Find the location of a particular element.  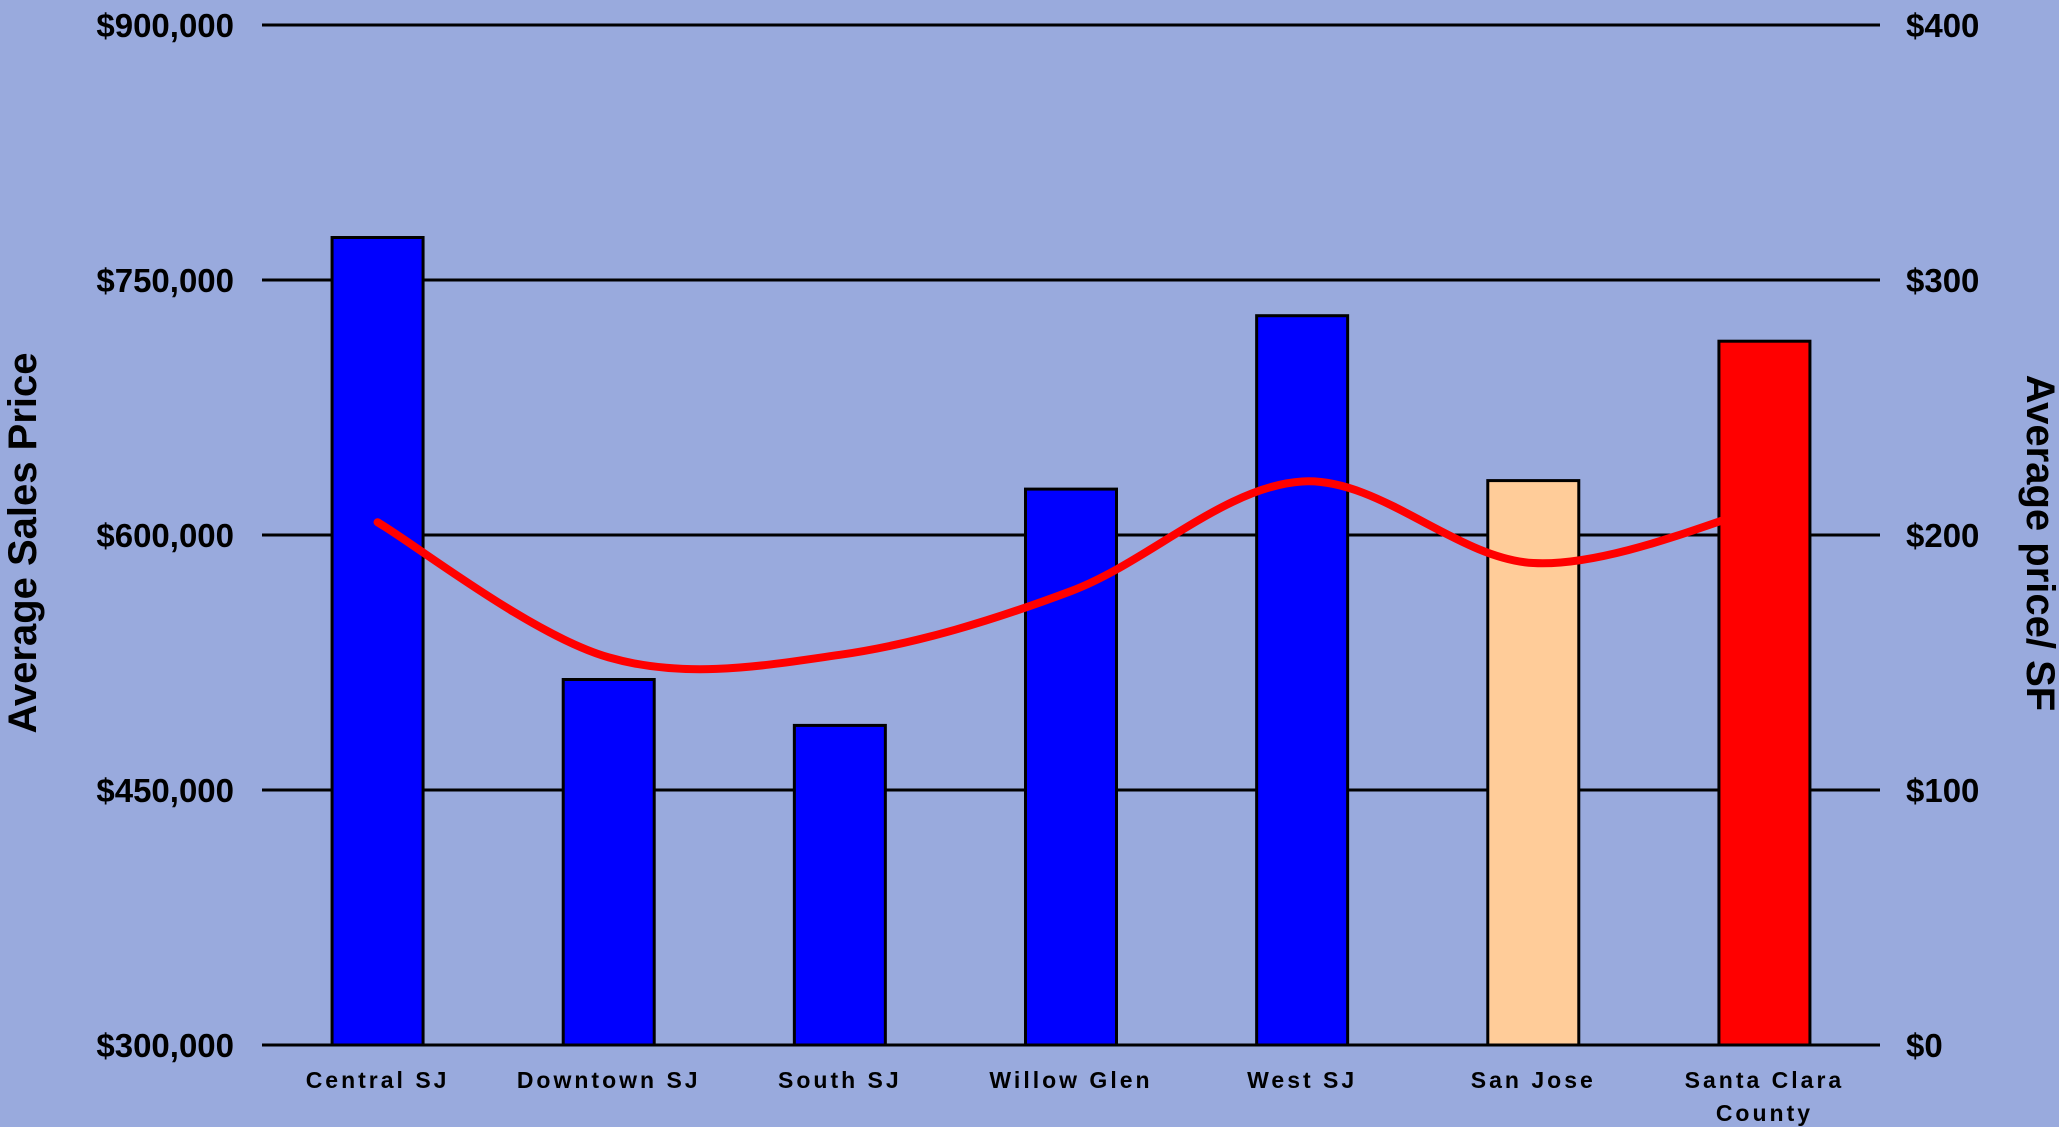

left-tick-label: $300,000 is located at coordinates (165, 1045).